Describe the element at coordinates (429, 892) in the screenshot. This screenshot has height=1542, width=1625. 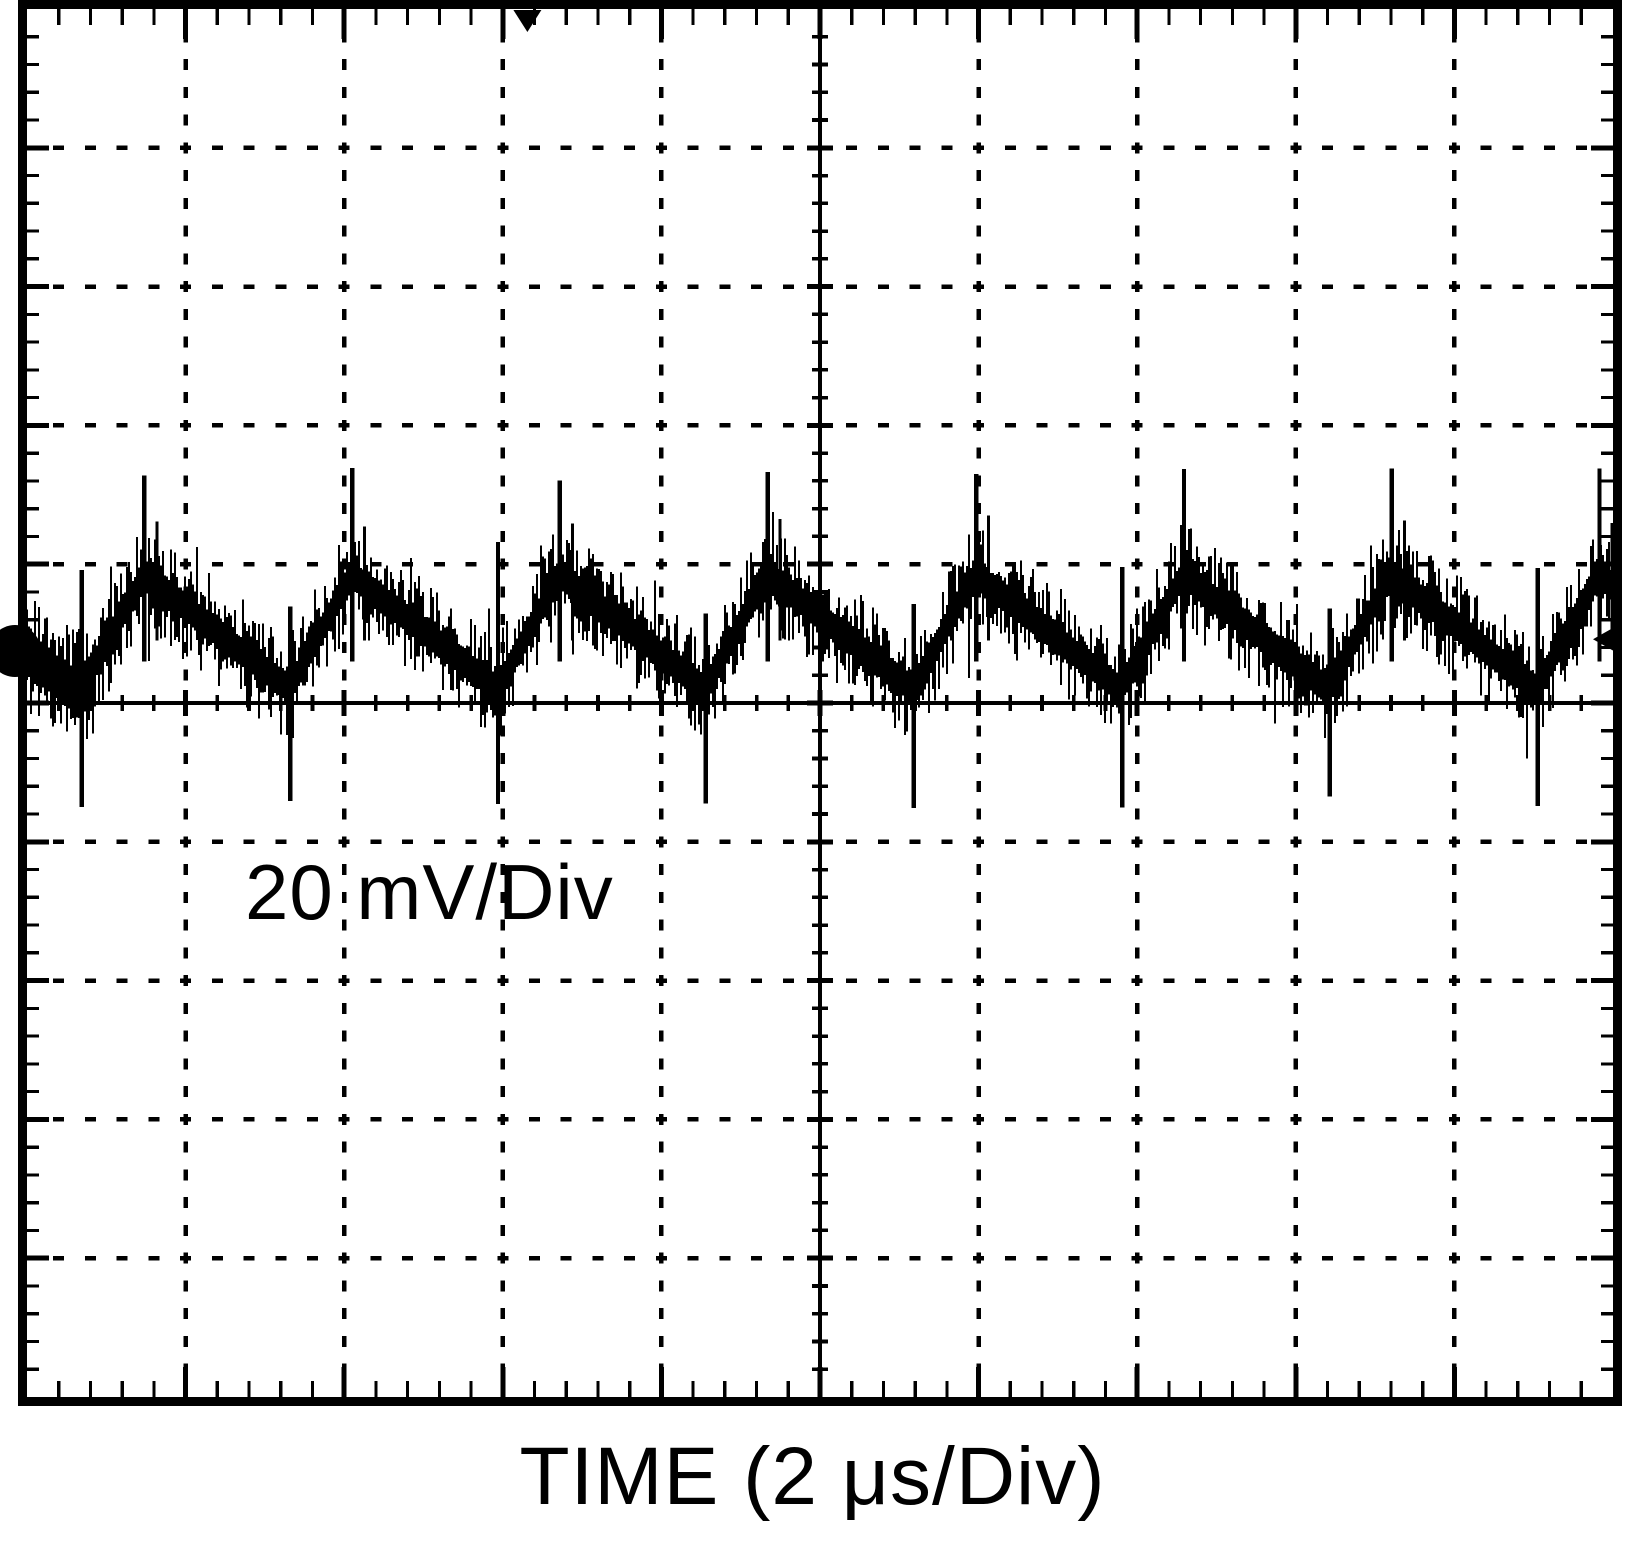
I see `vertical-scale-label: 20 mV/Div` at that location.